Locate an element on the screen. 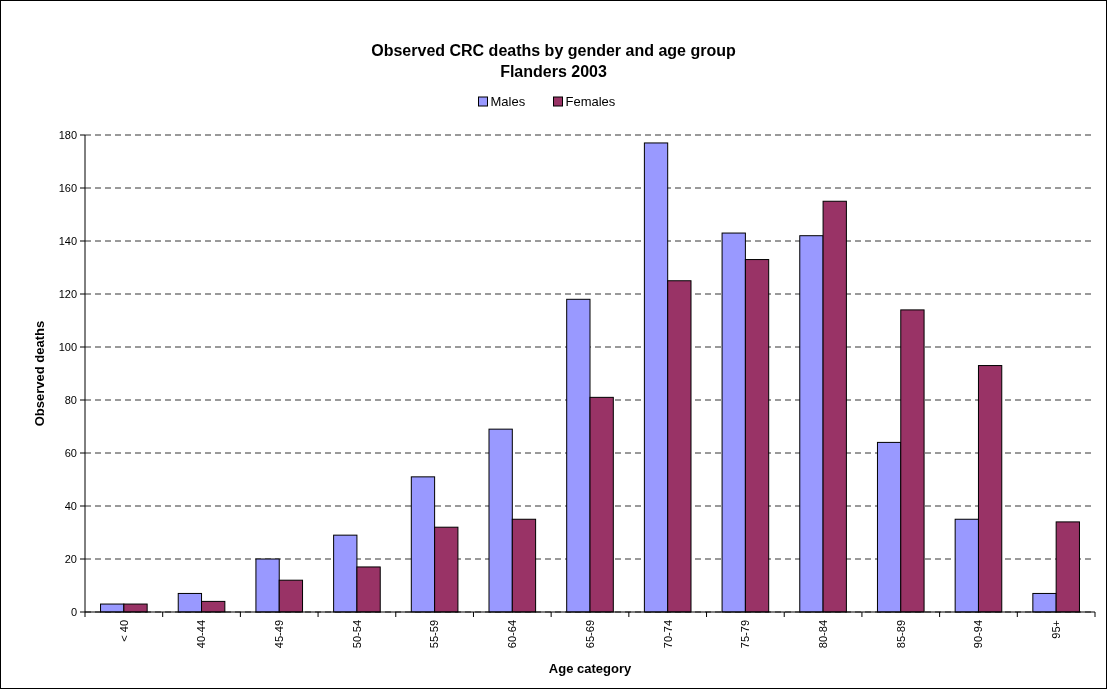 This screenshot has width=1107, height=689. x-tick-label: 45-49 is located at coordinates (279, 634).